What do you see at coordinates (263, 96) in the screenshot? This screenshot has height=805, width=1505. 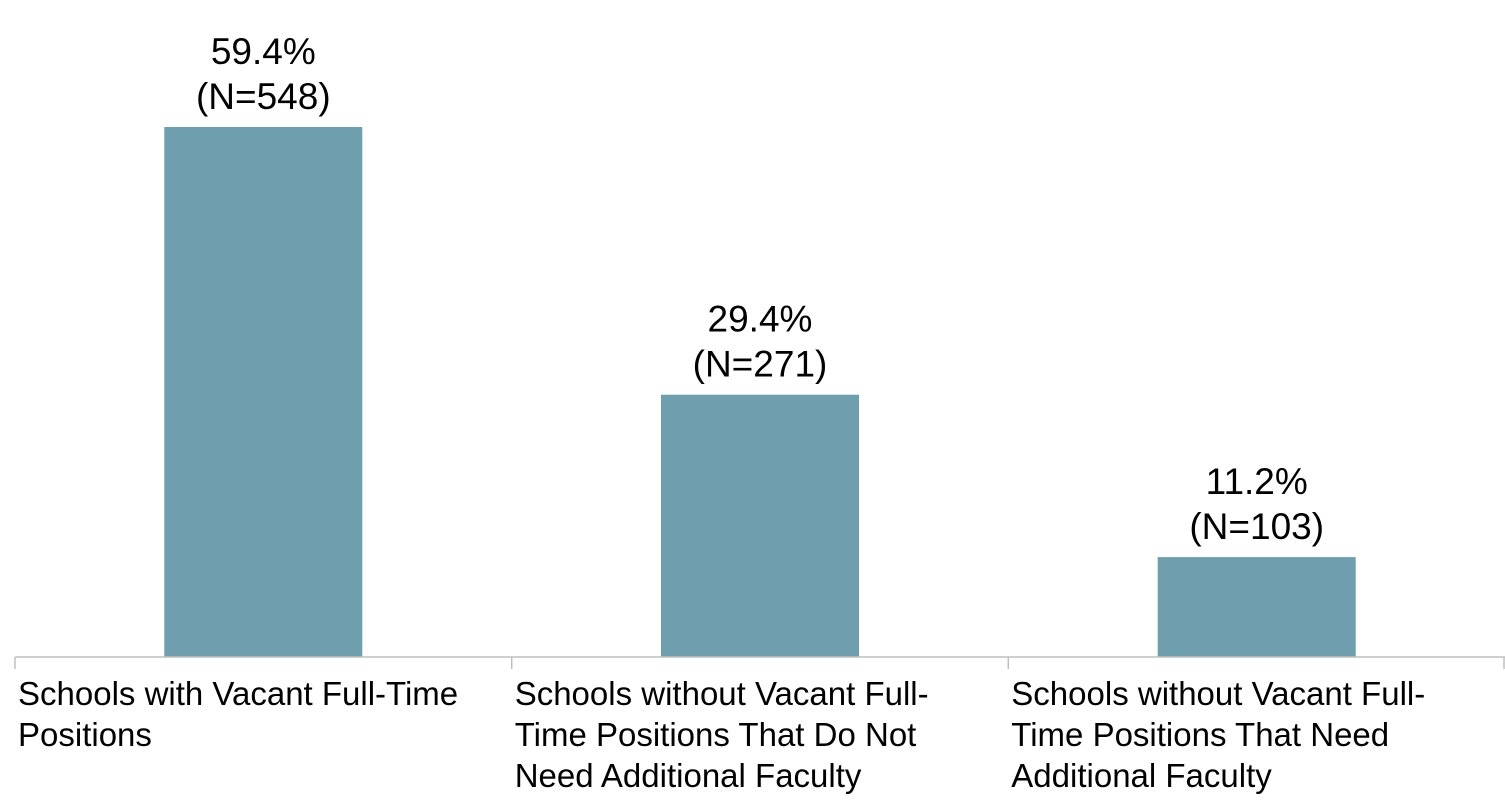 I see `data-label-1-line-2: (N=548)` at bounding box center [263, 96].